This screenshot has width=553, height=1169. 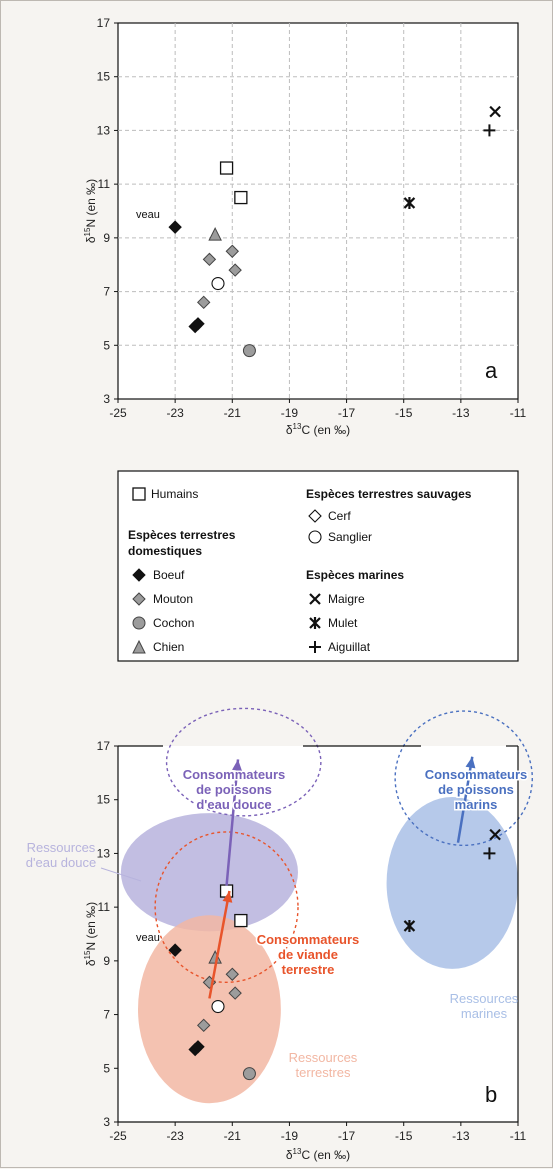 I want to click on data-point-cochon, so click(x=249, y=351).